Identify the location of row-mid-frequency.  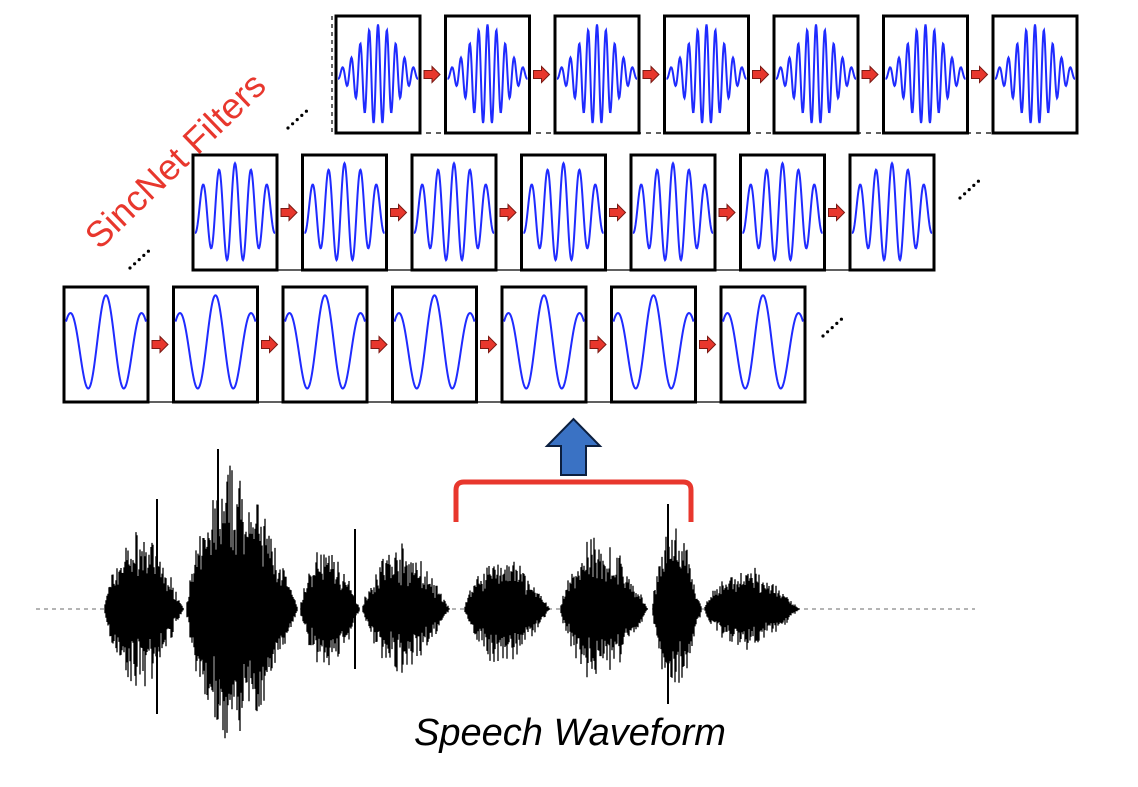
(563, 212).